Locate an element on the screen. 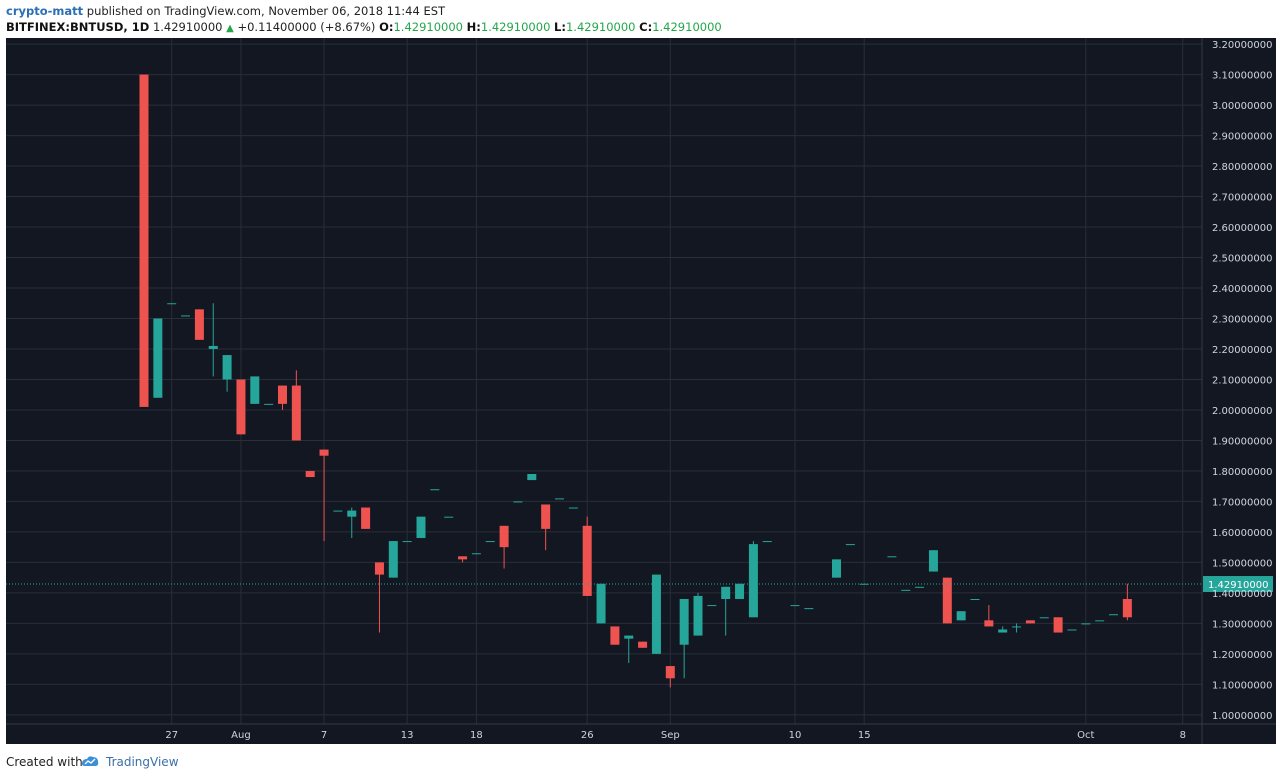 This screenshot has width=1280, height=778. y-tick-label: 1.50000000 is located at coordinates (1242, 563).